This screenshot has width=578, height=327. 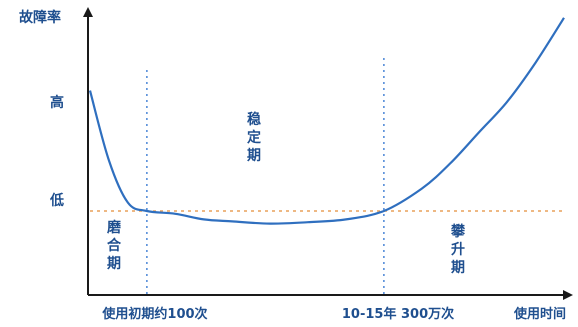 I want to click on phase-char: 升, so click(x=458, y=249).